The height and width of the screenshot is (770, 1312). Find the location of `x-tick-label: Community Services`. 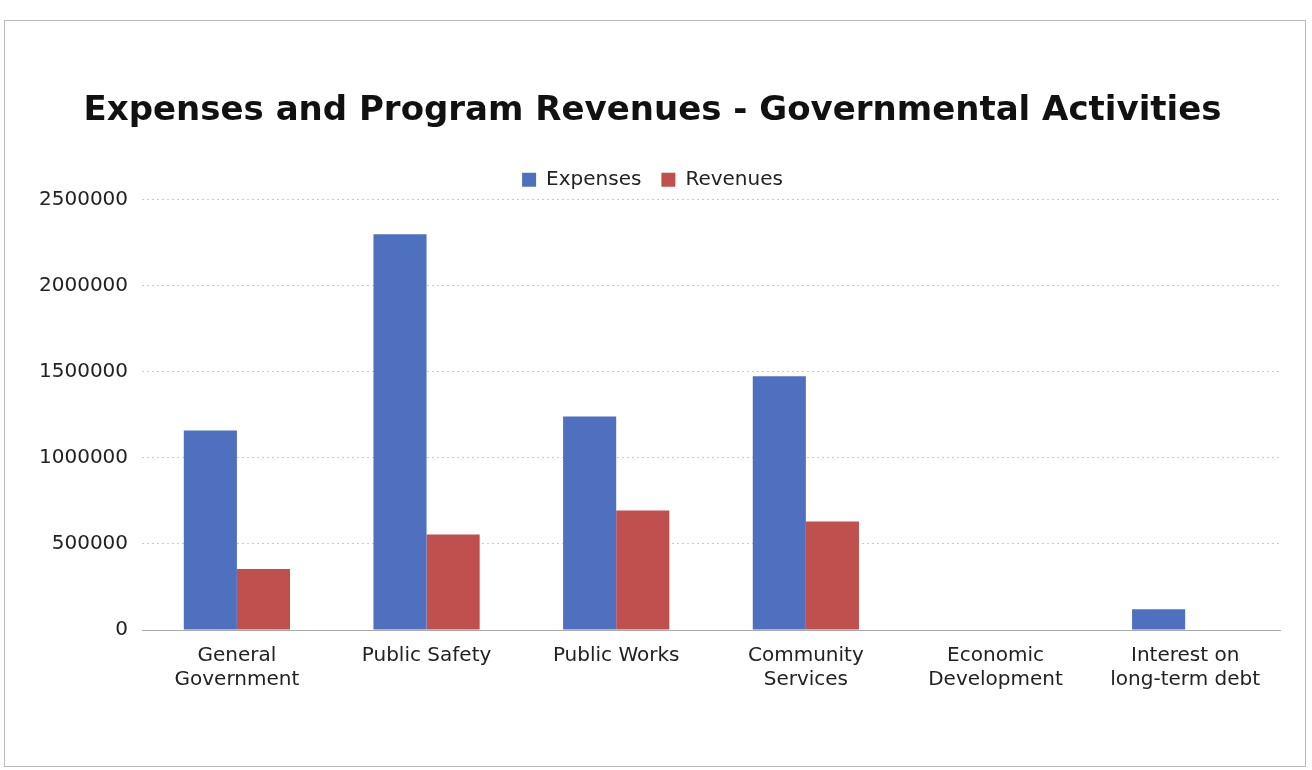

x-tick-label: Community Services is located at coordinates (805, 666).